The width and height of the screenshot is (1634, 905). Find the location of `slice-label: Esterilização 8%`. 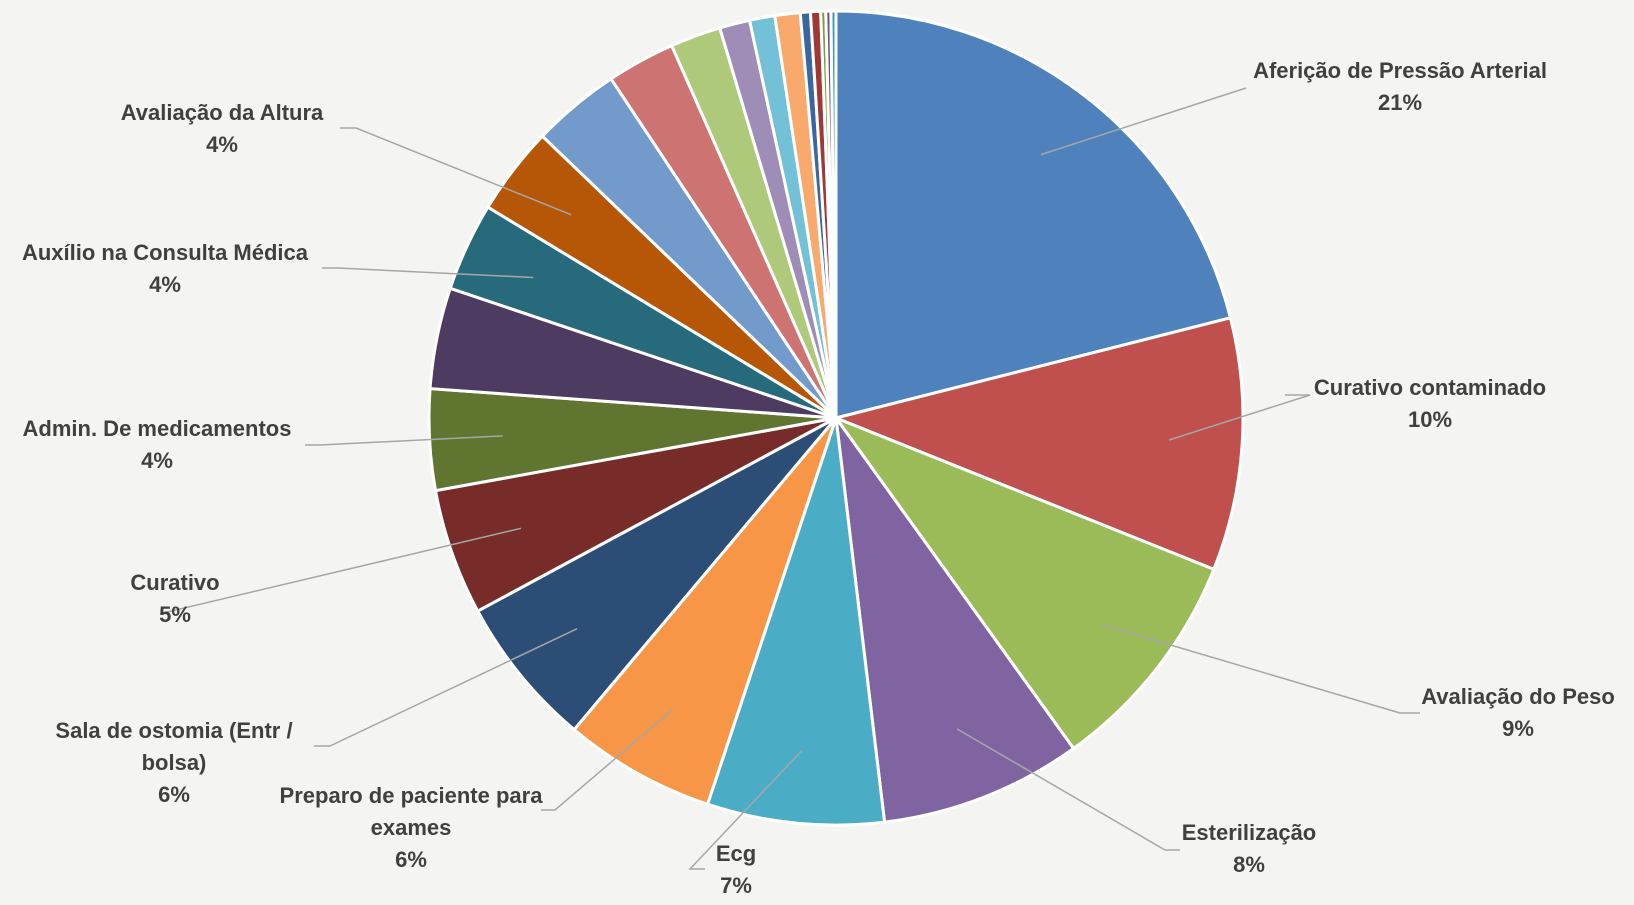

slice-label: Esterilização 8% is located at coordinates (1249, 848).